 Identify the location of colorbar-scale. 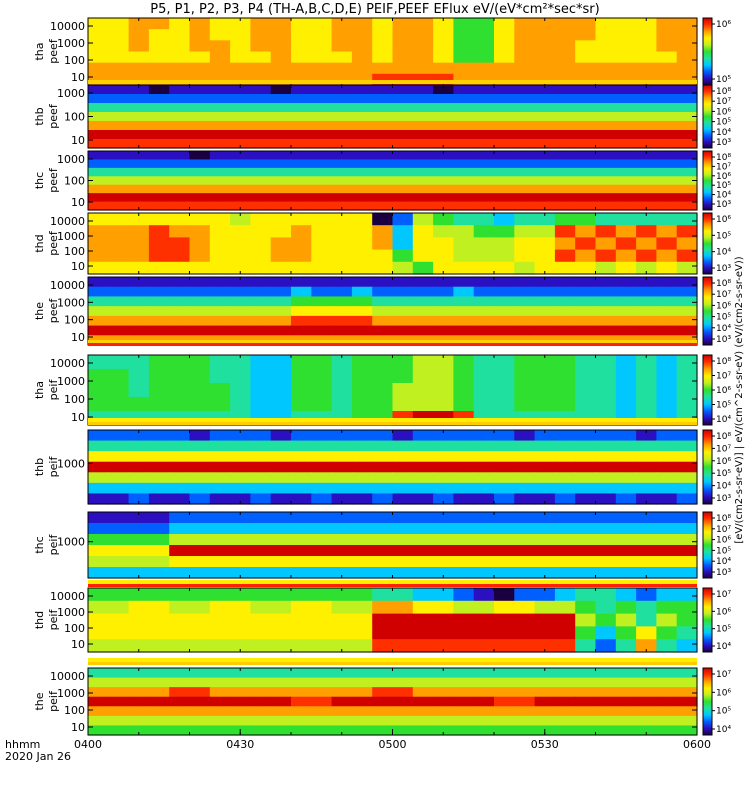
(707, 701).